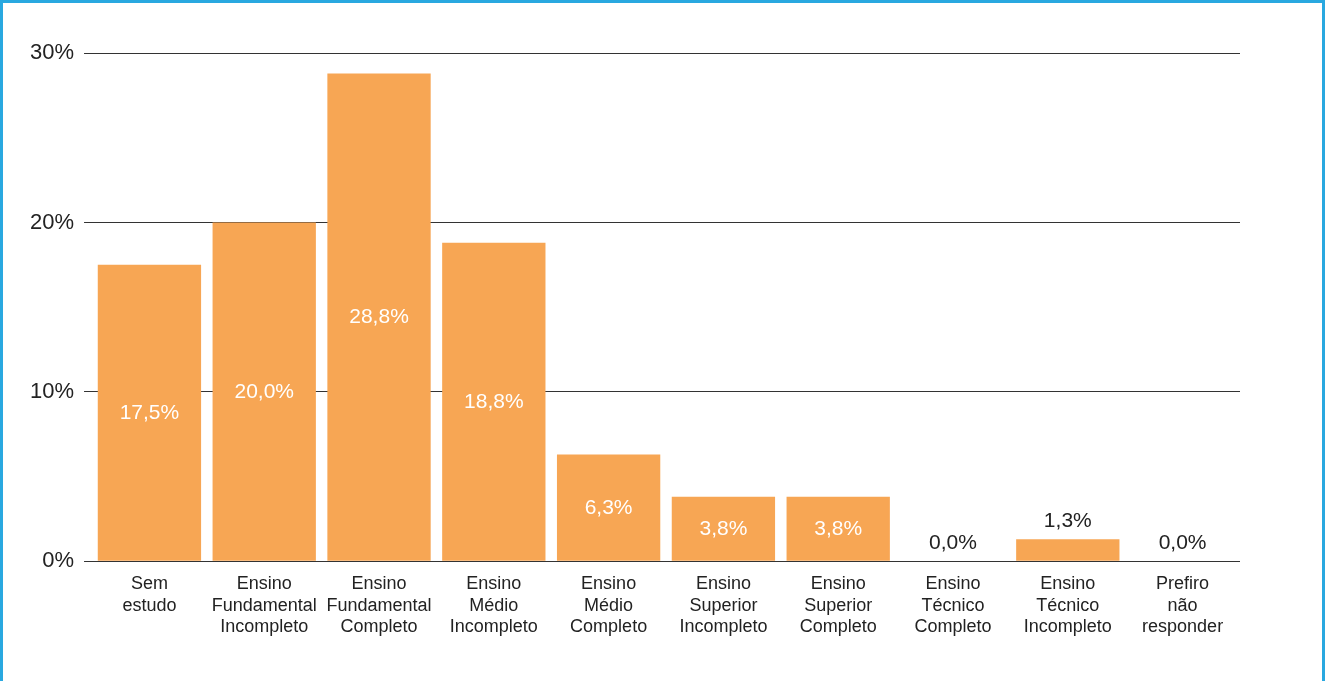 Image resolution: width=1325 pixels, height=684 pixels. Describe the element at coordinates (953, 604) in the screenshot. I see `x-tick-label: Ensino Técnico Completo` at that location.